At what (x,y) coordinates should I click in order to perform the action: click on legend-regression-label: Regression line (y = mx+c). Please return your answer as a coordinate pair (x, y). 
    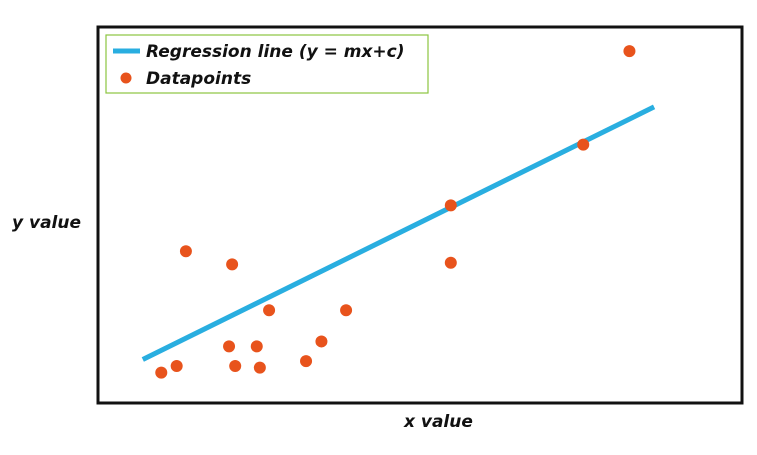
    Looking at the image, I should click on (275, 52).